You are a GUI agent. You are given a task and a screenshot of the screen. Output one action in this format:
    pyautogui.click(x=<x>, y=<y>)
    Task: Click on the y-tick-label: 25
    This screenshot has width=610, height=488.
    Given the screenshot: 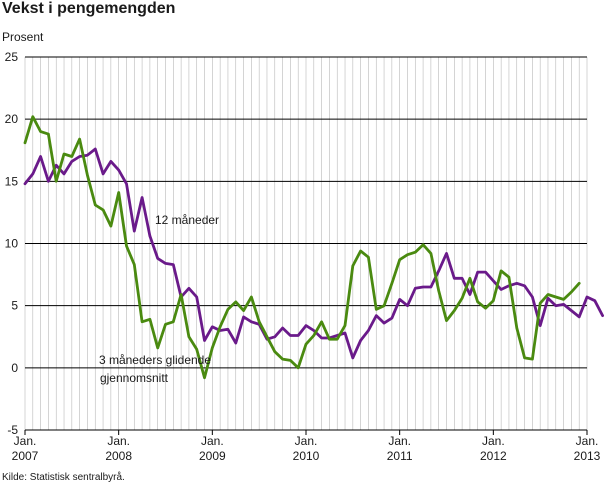 What is the action you would take?
    pyautogui.click(x=12, y=57)
    